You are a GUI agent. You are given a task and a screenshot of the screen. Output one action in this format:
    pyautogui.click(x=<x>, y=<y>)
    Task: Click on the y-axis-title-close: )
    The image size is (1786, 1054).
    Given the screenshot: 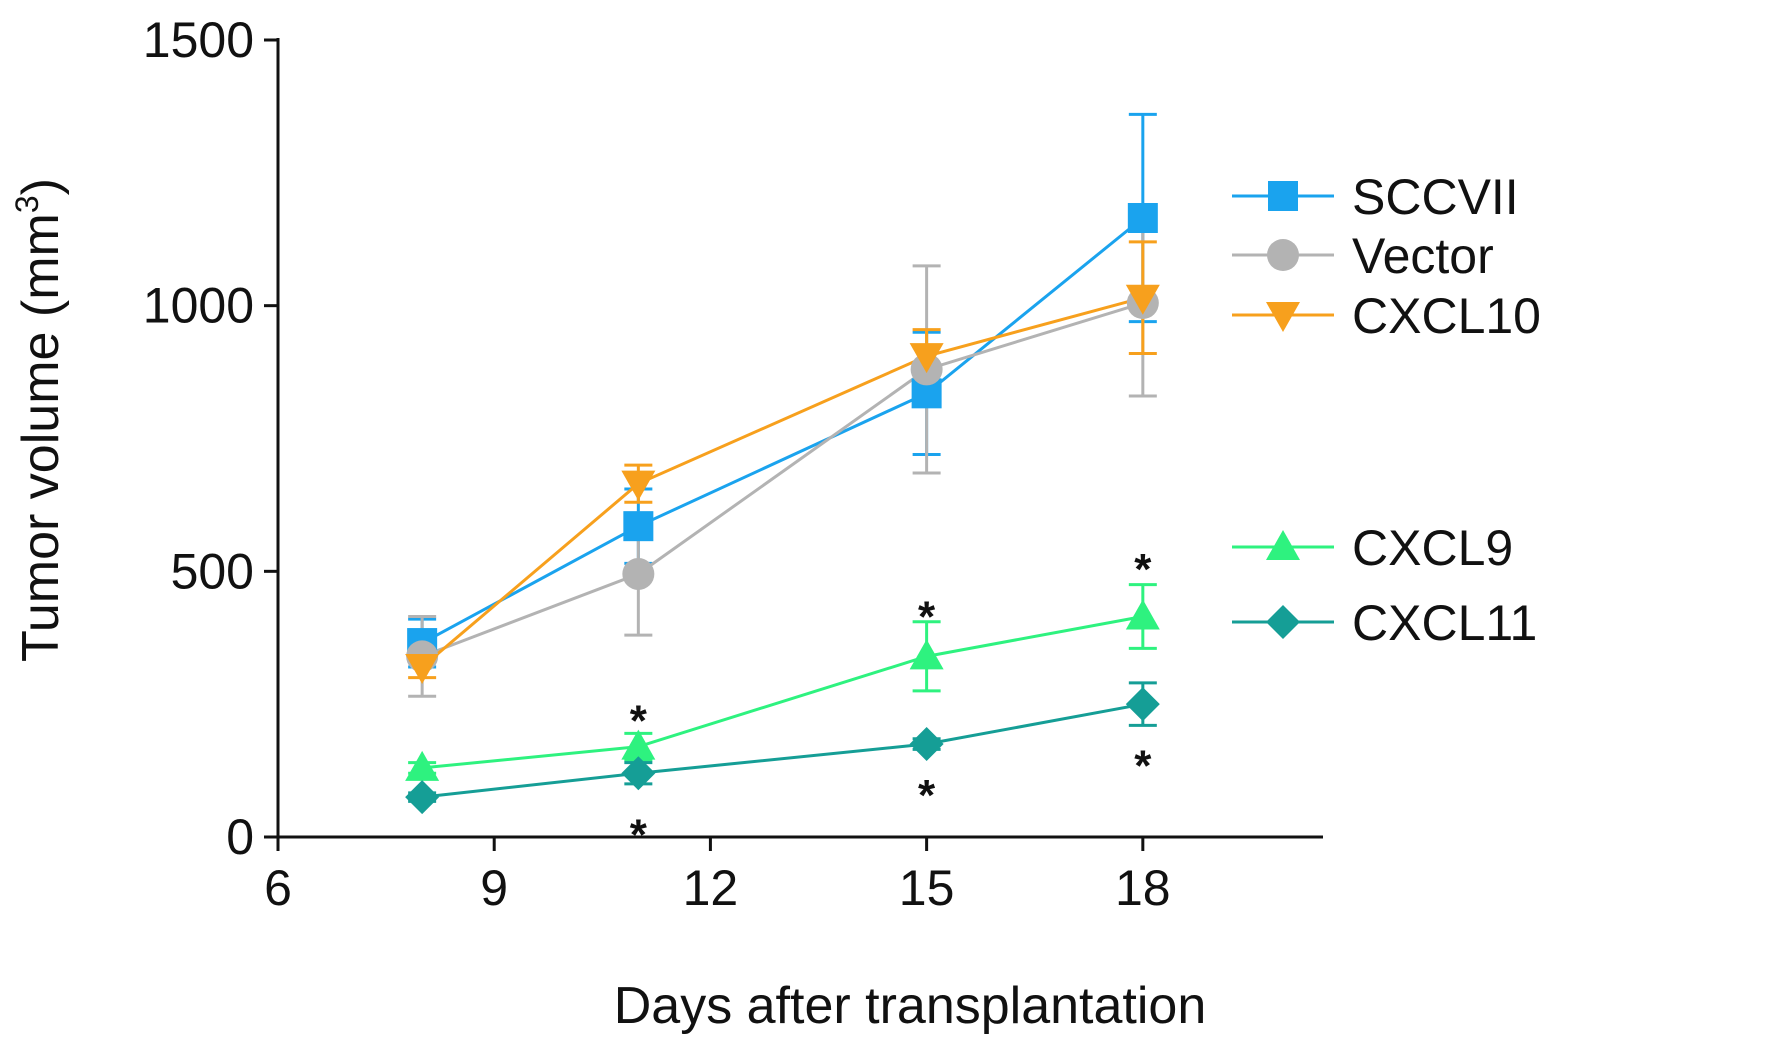 What is the action you would take?
    pyautogui.click(x=41, y=186)
    